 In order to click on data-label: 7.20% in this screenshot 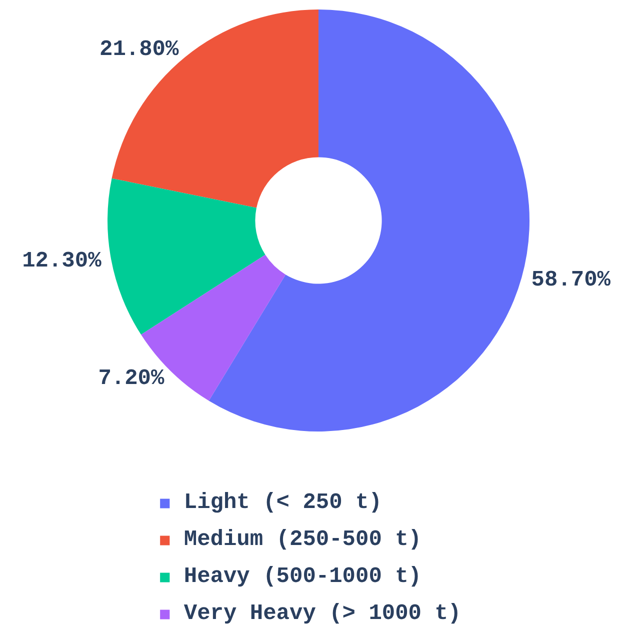, I will do `click(132, 379)`.